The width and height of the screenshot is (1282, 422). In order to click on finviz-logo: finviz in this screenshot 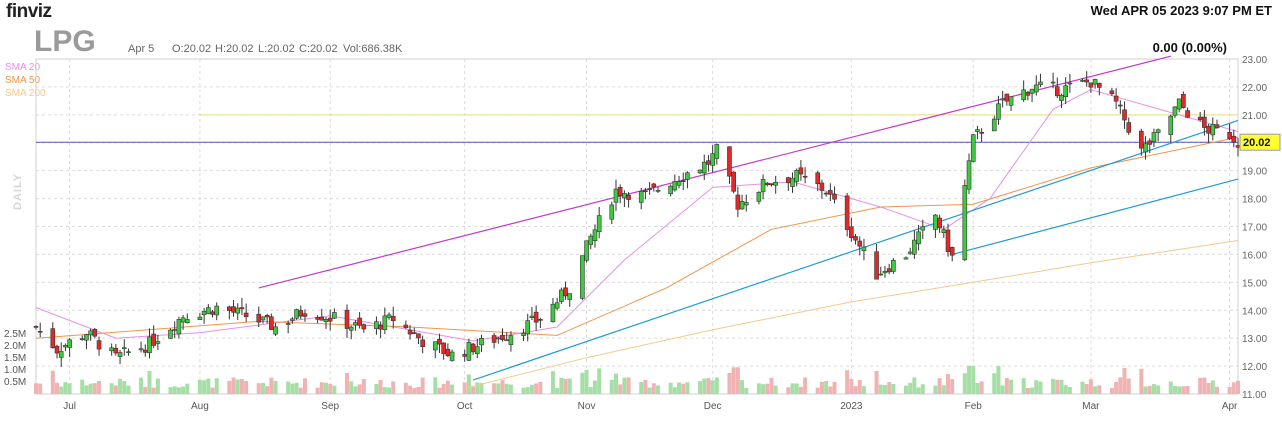, I will do `click(29, 11)`.